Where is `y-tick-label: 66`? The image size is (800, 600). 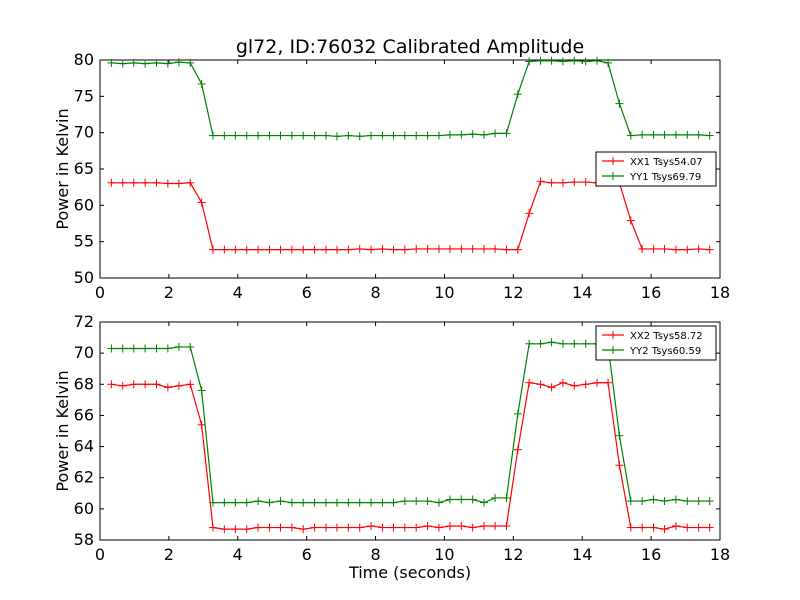 y-tick-label: 66 is located at coordinates (84, 414).